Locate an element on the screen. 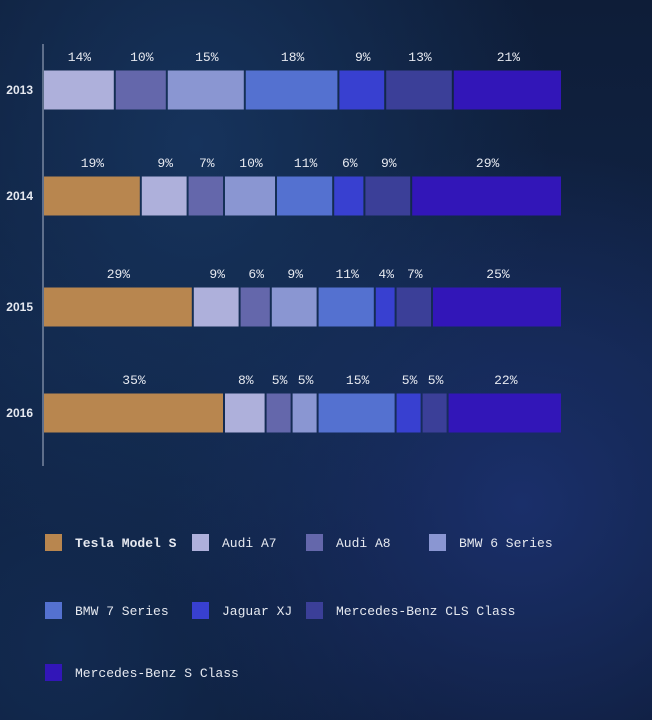  bar-2016-audi-a7 is located at coordinates (245, 413).